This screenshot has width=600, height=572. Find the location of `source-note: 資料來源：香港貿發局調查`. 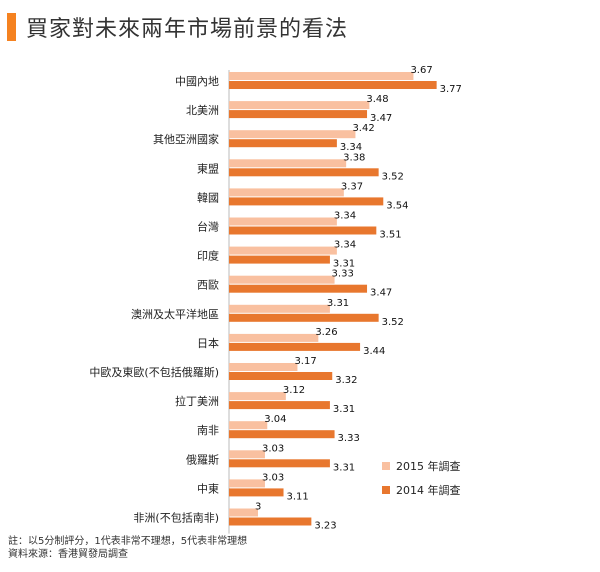

source-note: 資料來源：香港貿發局調查 is located at coordinates (68, 554).